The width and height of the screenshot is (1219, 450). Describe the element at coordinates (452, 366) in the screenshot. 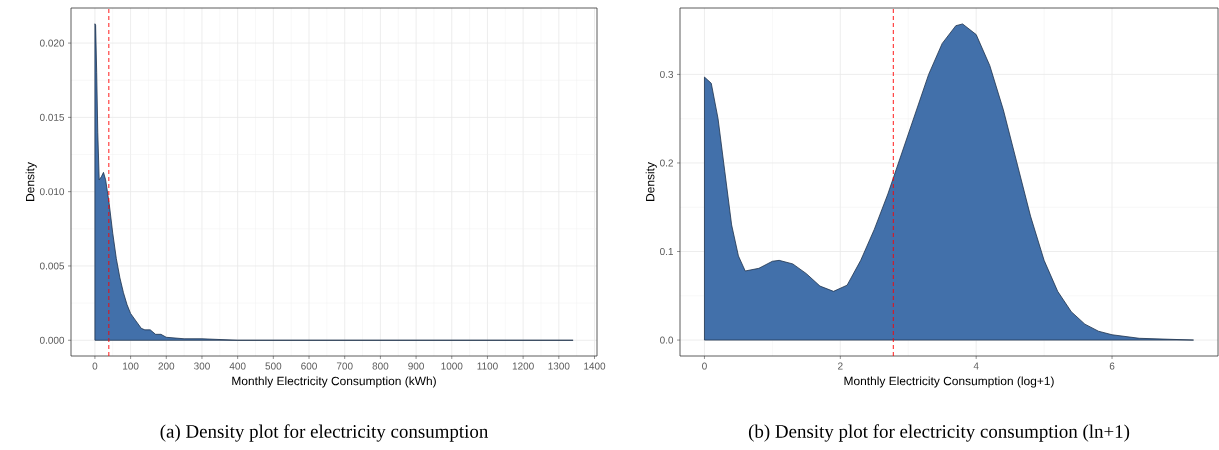

I see `x-tick-label: 1000` at that location.